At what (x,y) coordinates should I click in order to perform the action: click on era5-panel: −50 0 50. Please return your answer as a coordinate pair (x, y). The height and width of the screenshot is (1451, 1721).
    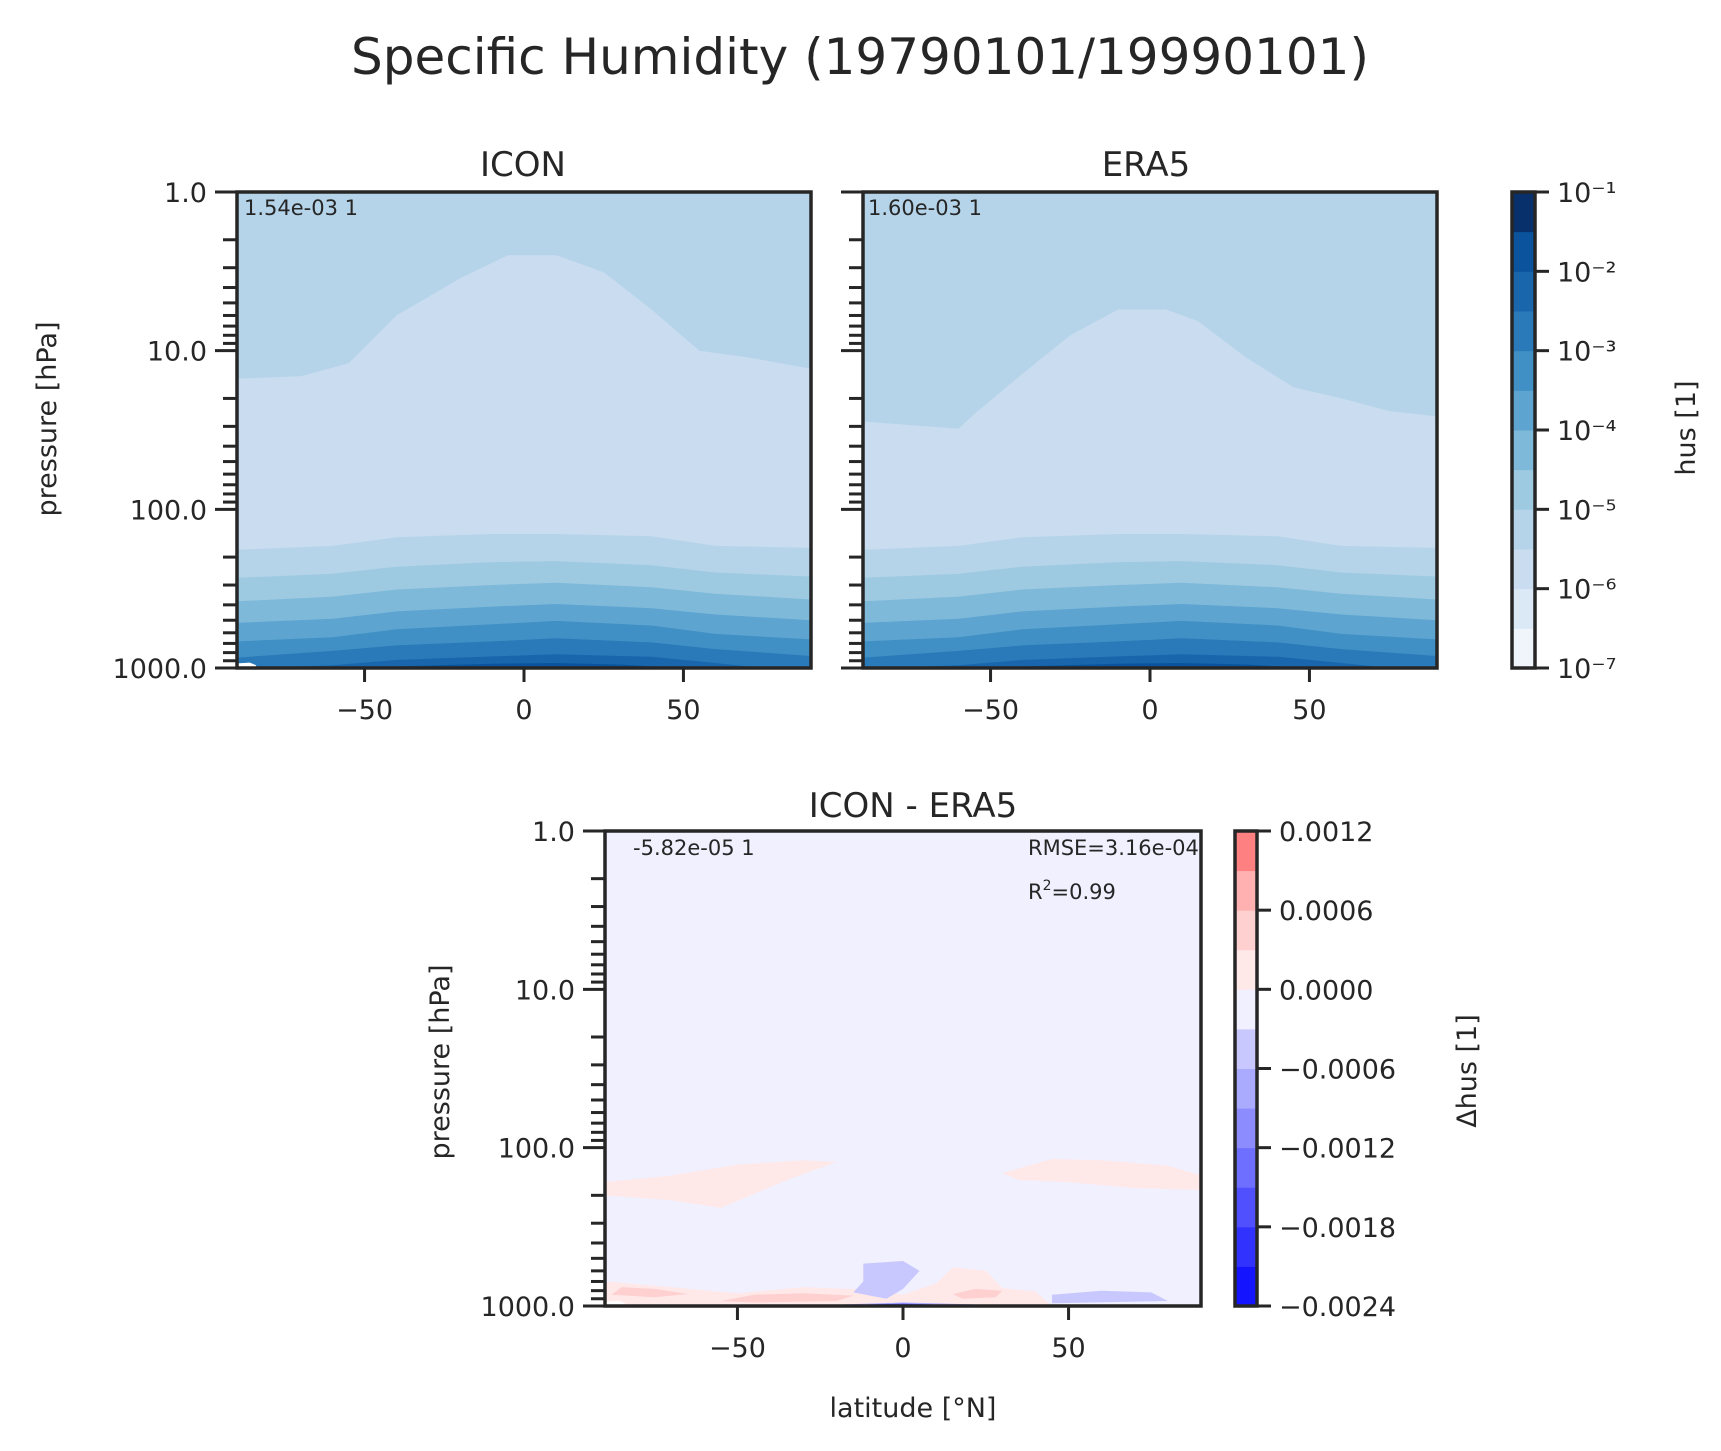
    Looking at the image, I should click on (1140, 458).